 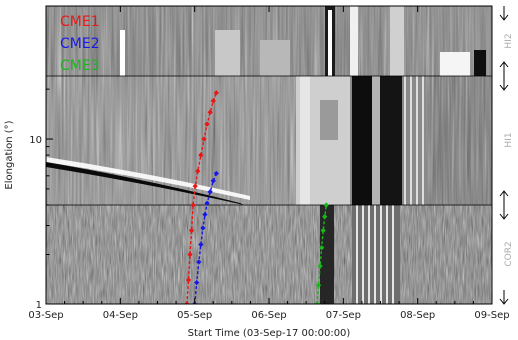 What do you see at coordinates (509, 253) in the screenshot?
I see `panel-label-cor2: COR2` at bounding box center [509, 253].